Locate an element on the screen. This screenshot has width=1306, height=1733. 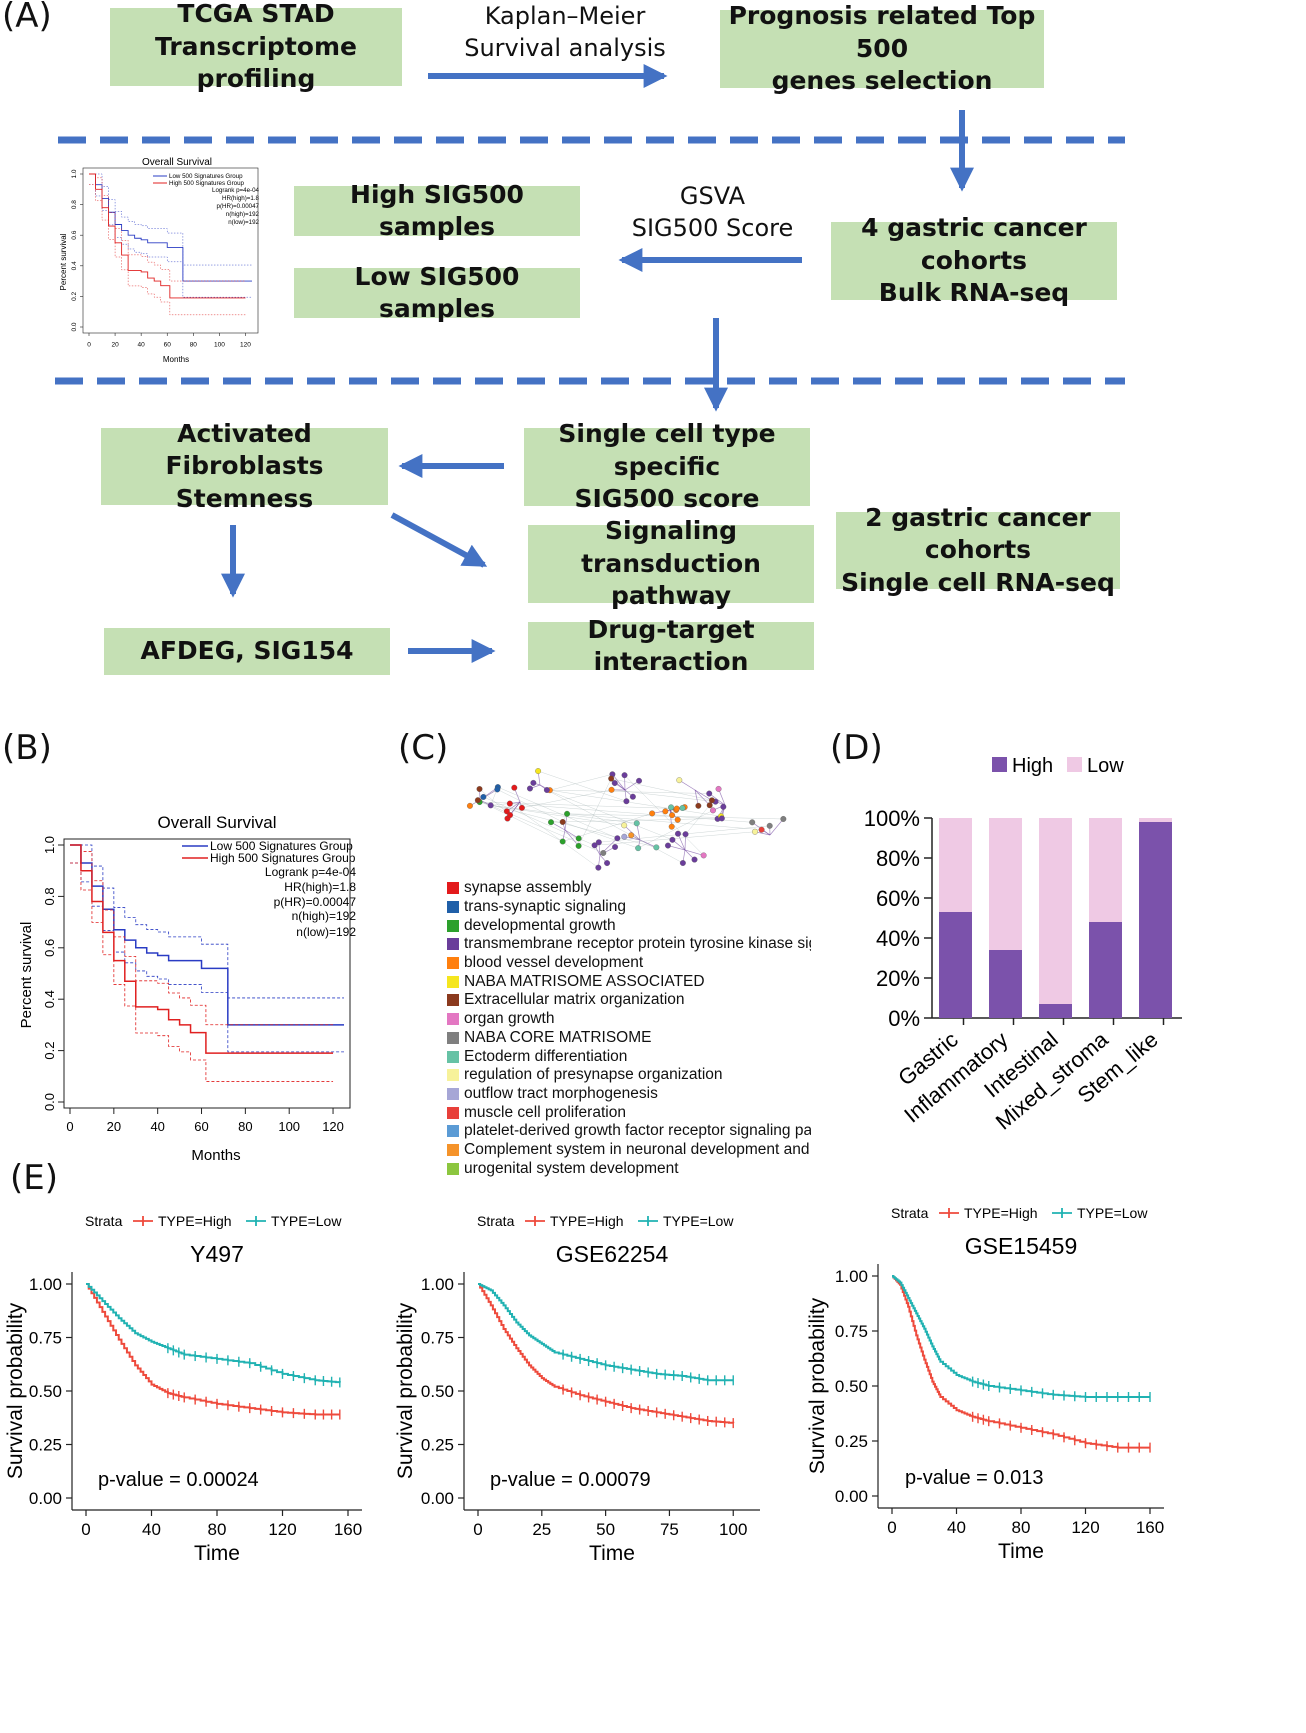
inset-stat-3: n(high)=192 is located at coordinates (243, 214).